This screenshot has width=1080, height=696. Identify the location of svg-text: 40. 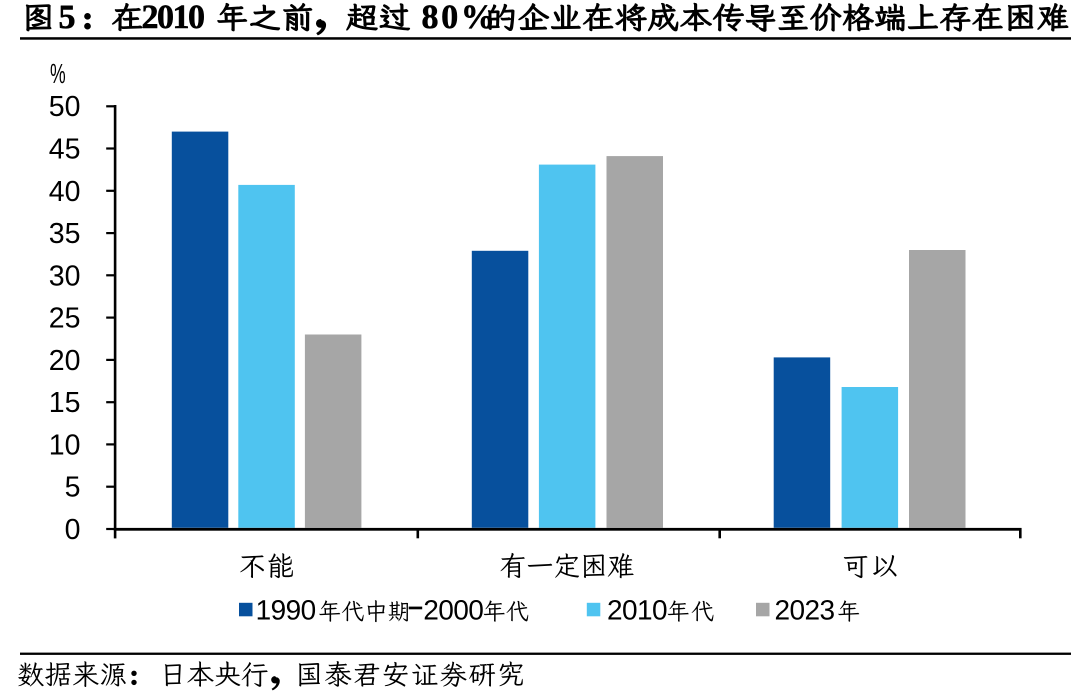
(65, 192).